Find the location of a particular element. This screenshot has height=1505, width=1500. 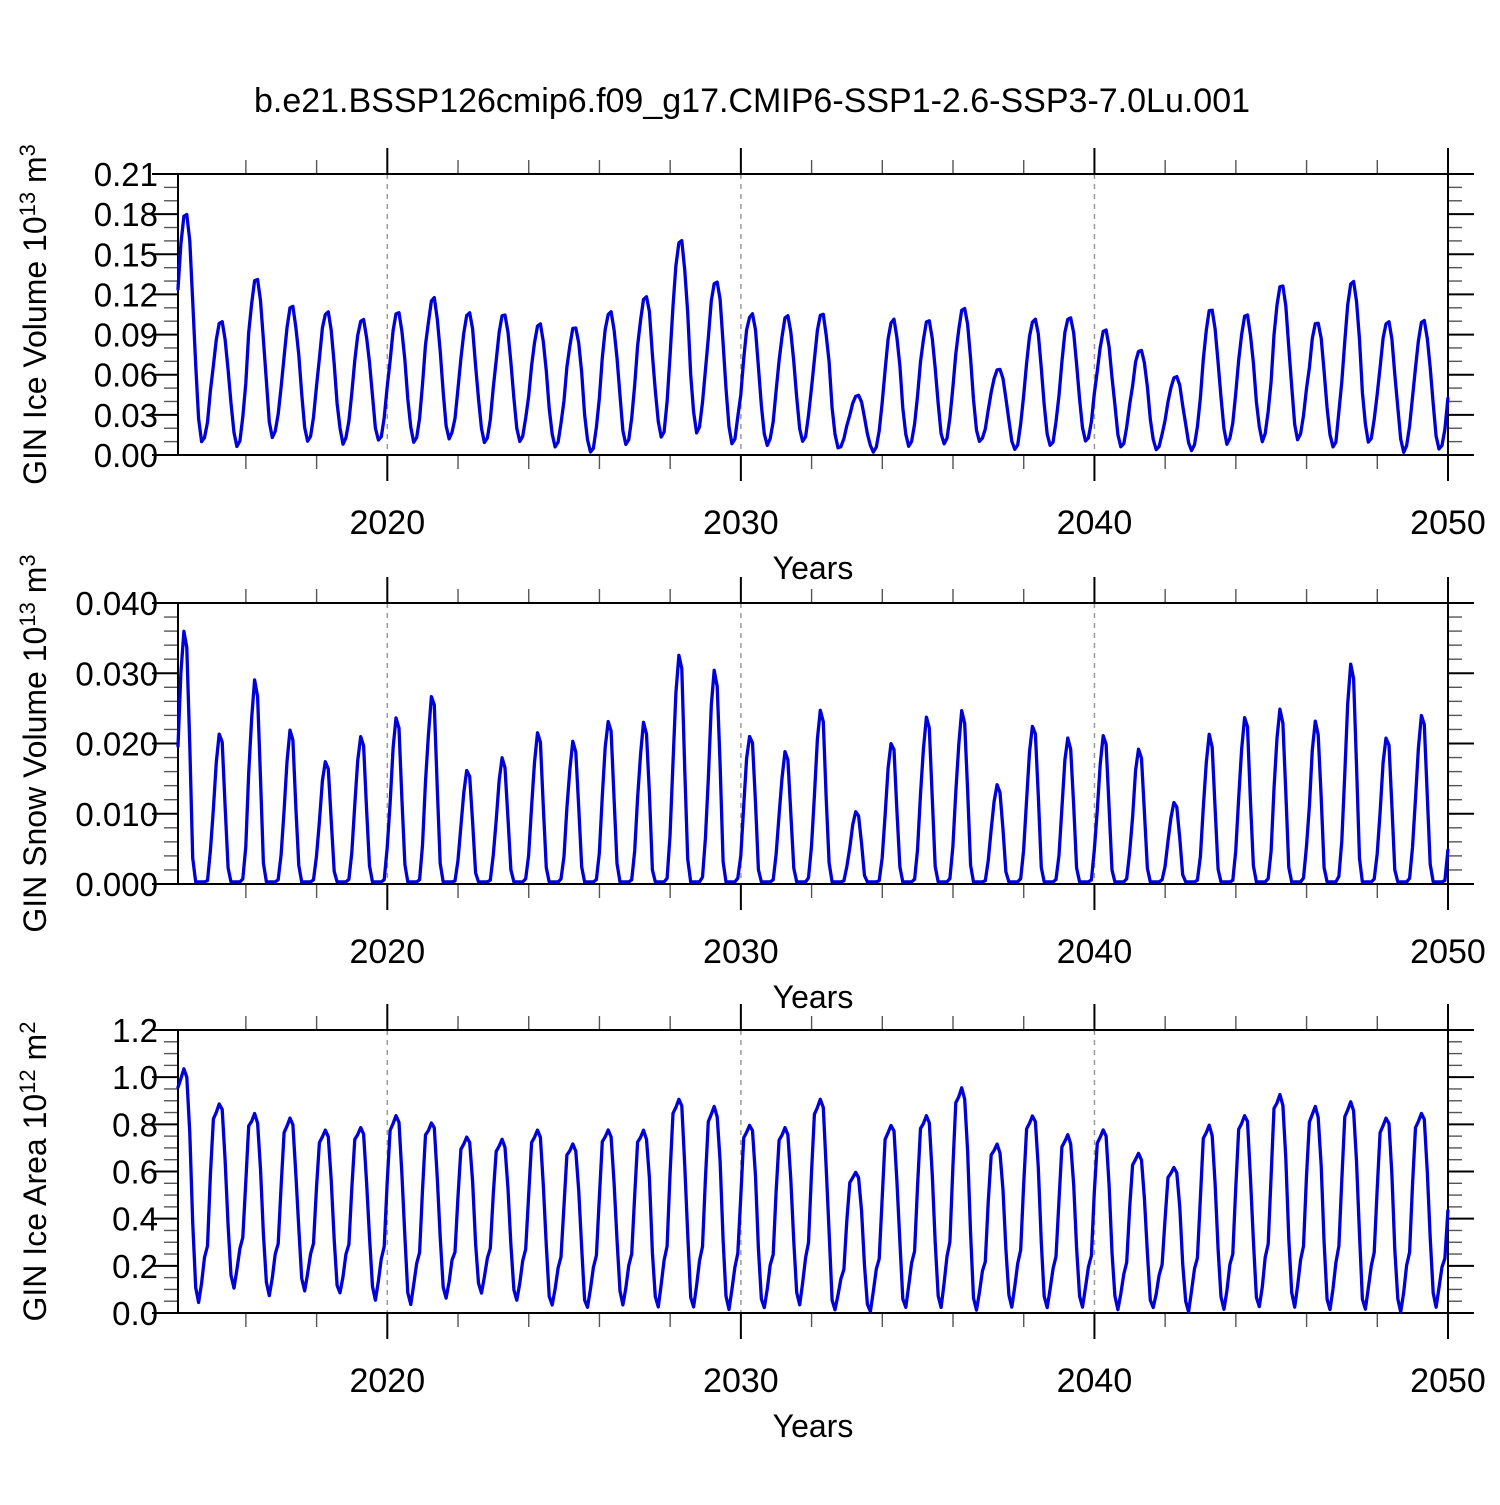

y-axis-label: GIN Ice Area 1012 m2 is located at coordinates (34, 1172).